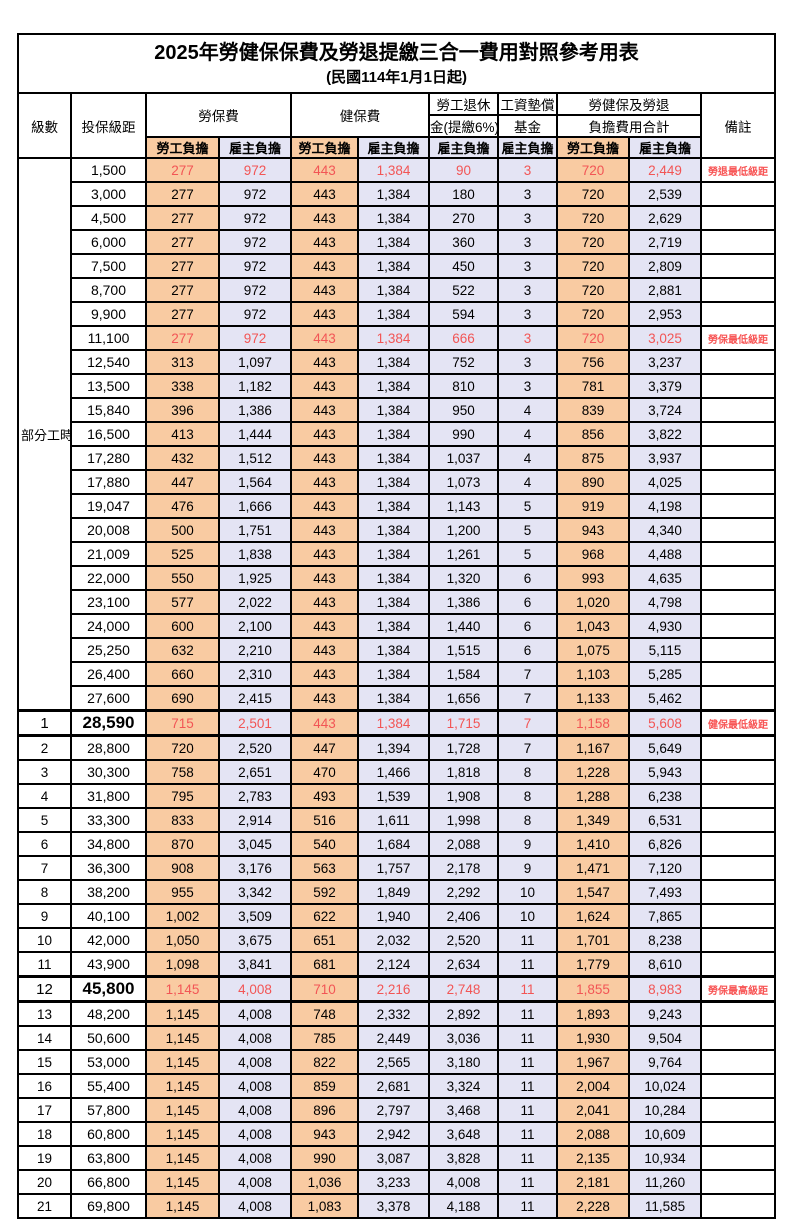 This screenshot has height=1219, width=791. I want to click on bracket-cell: 43,900, so click(108, 964).